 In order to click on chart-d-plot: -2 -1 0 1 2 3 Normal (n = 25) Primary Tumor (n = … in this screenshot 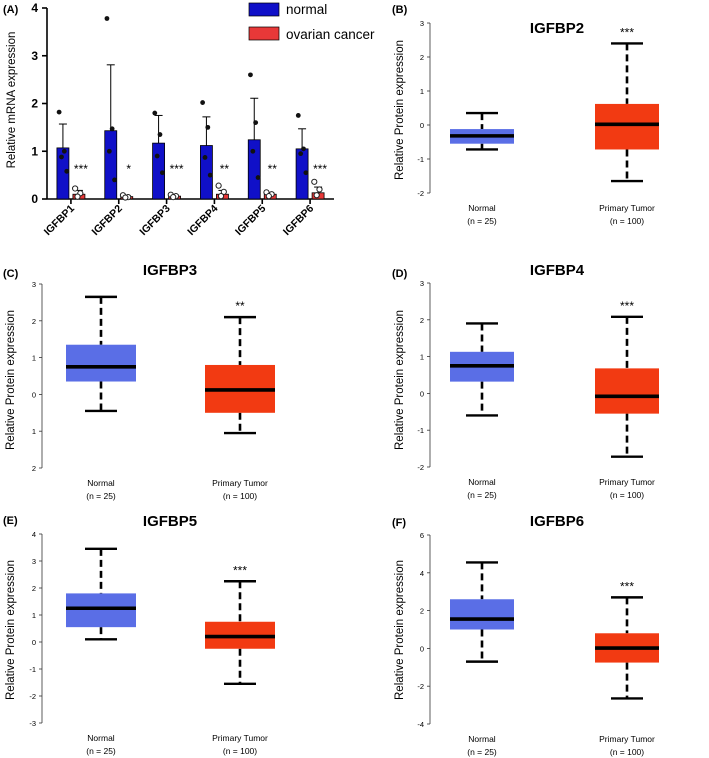, I will do `click(538, 389)`.